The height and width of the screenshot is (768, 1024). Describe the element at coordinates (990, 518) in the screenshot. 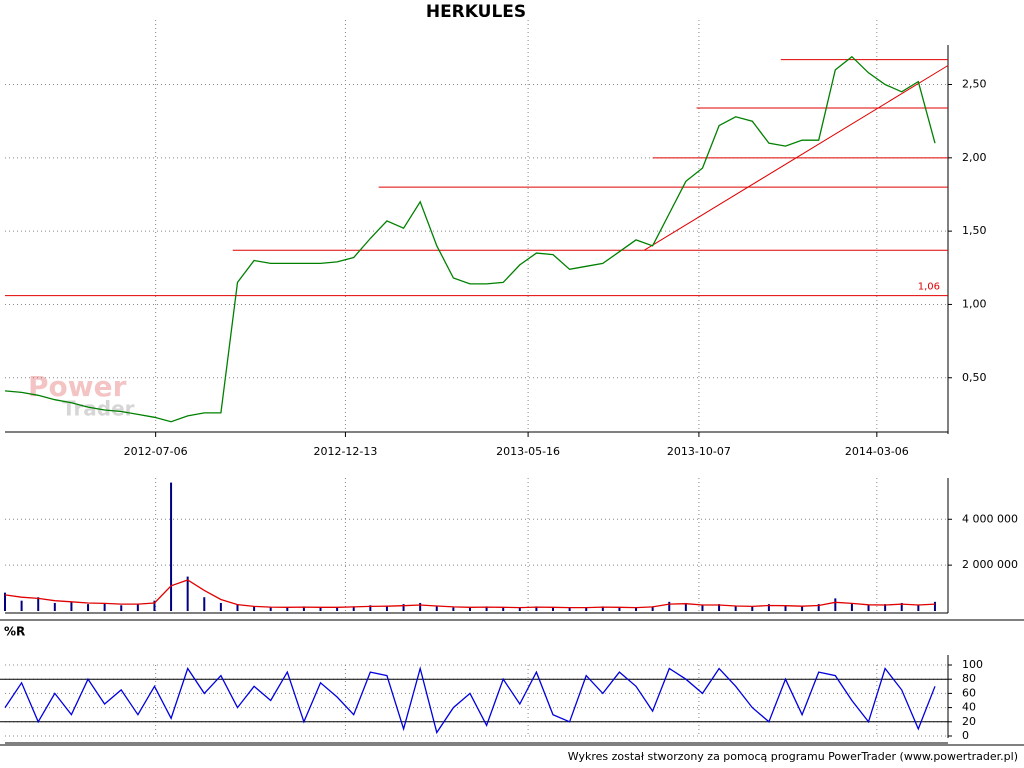

I see `y-tick-label: 4 000 000` at that location.